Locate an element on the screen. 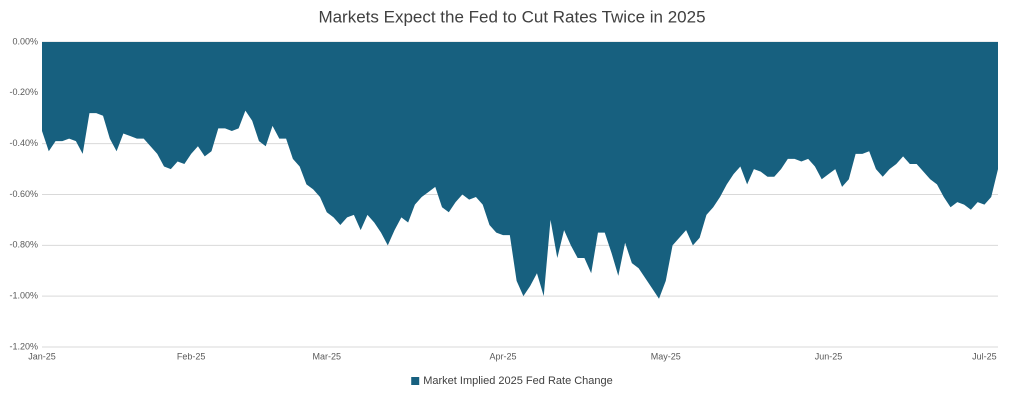 The height and width of the screenshot is (400, 1024). x-tick-label: Feb-25 is located at coordinates (191, 356).